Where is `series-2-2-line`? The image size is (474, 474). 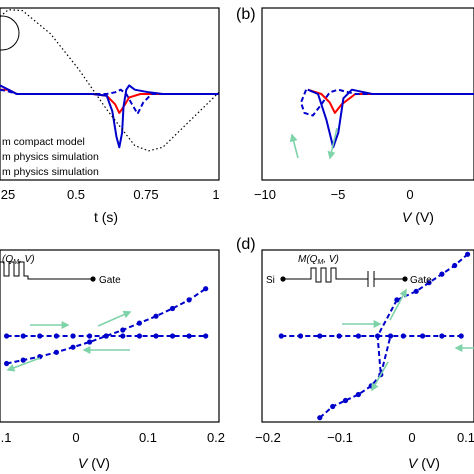 series-2-2-line is located at coordinates (390, 118).